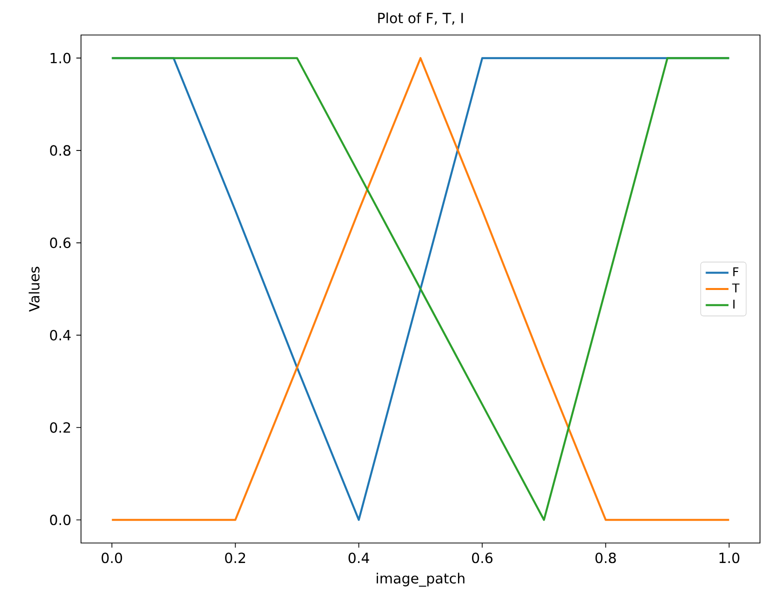 The width and height of the screenshot is (763, 606). What do you see at coordinates (736, 288) in the screenshot?
I see `legend-label: T` at bounding box center [736, 288].